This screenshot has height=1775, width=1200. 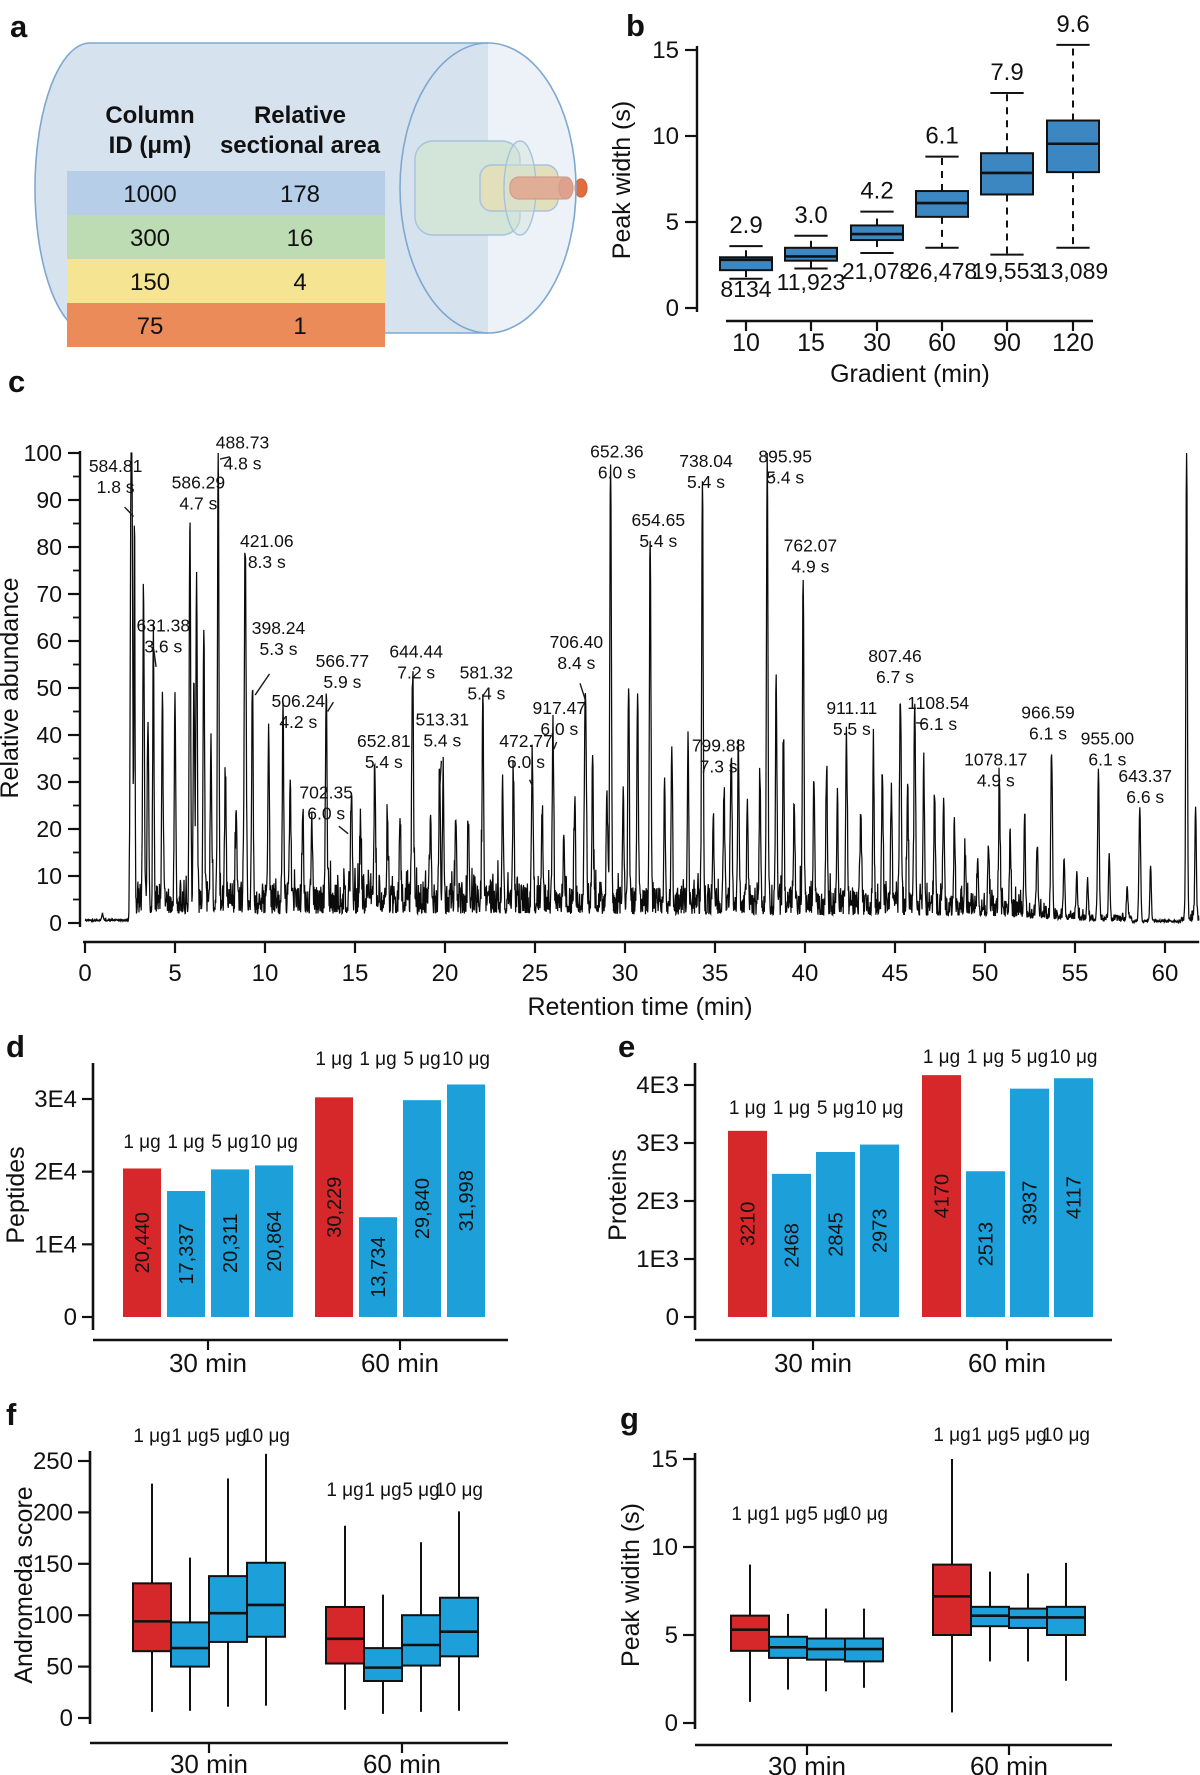 I want to click on peak-width-label: 6.6 s, so click(x=1145, y=797).